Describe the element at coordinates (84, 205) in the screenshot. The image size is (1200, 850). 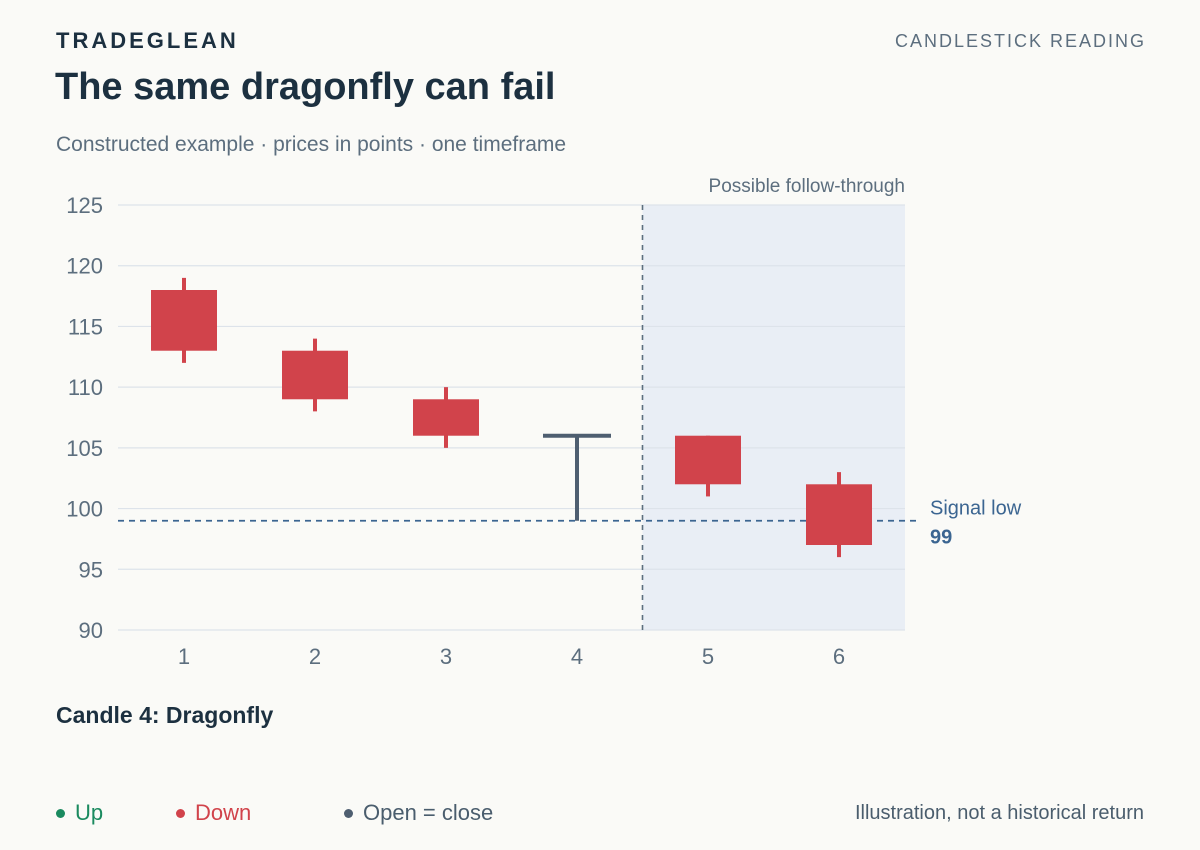
I see `y-tick-label: 125` at that location.